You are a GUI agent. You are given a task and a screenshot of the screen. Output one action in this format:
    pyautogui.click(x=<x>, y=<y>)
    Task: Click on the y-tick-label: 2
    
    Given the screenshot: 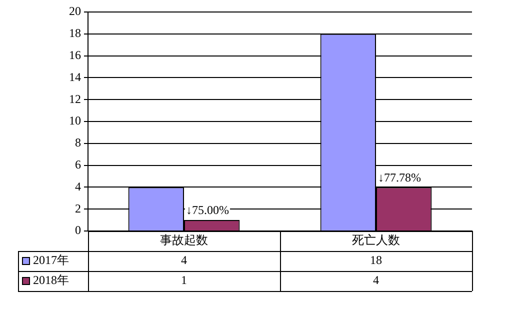 What is the action you would take?
    pyautogui.click(x=78, y=208)
    